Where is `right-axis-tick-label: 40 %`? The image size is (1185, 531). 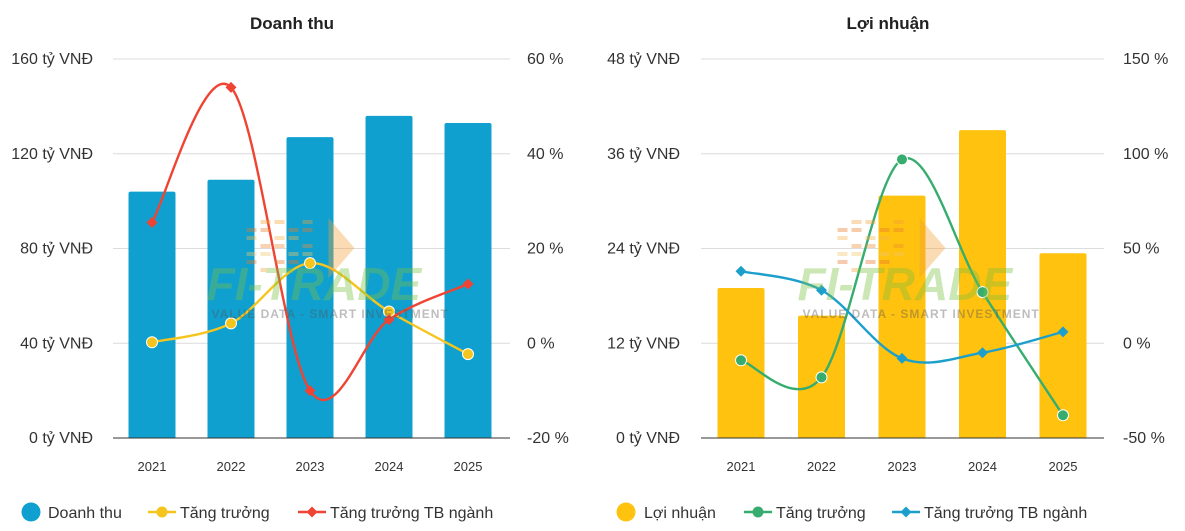 right-axis-tick-label: 40 % is located at coordinates (545, 154).